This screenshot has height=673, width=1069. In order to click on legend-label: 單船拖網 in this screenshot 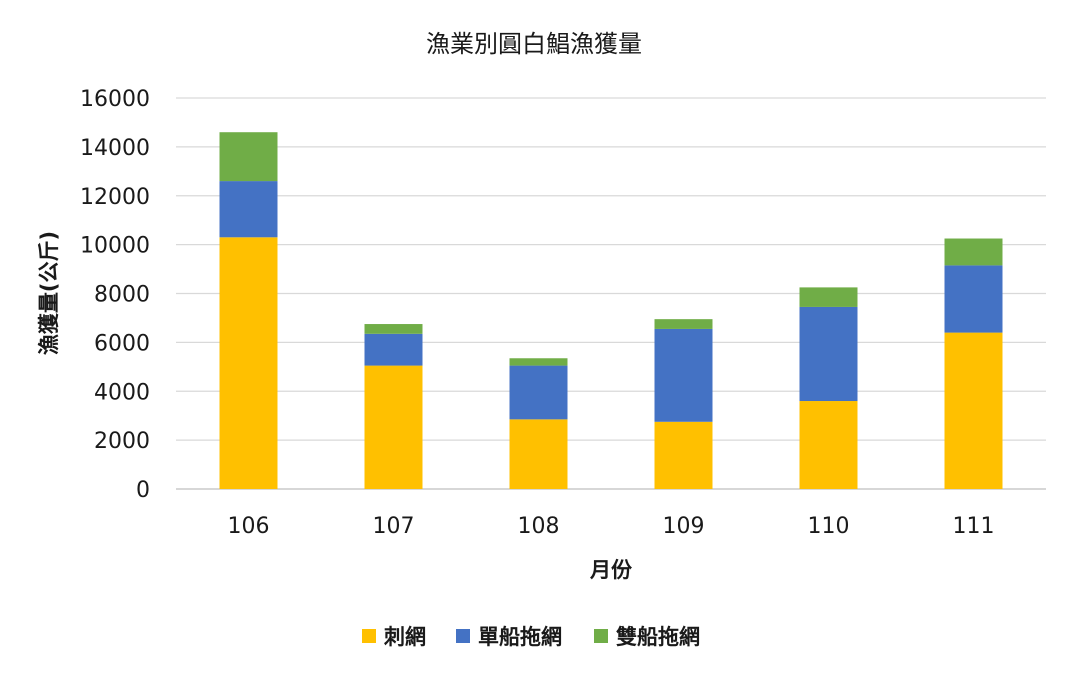, I will do `click(520, 637)`.